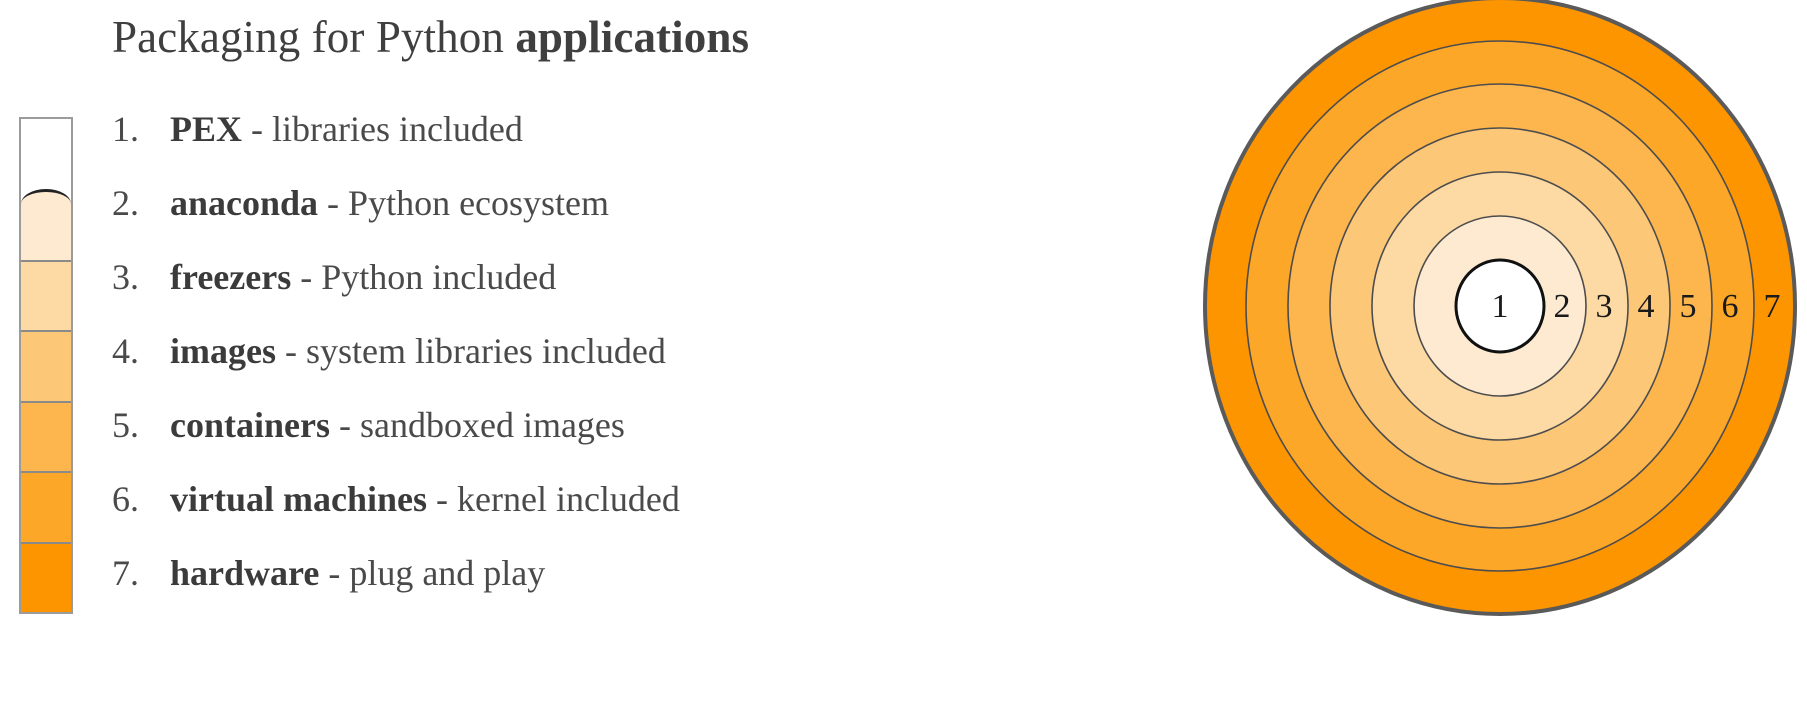  What do you see at coordinates (298, 499) in the screenshot?
I see `list-item-term: virtual machines` at bounding box center [298, 499].